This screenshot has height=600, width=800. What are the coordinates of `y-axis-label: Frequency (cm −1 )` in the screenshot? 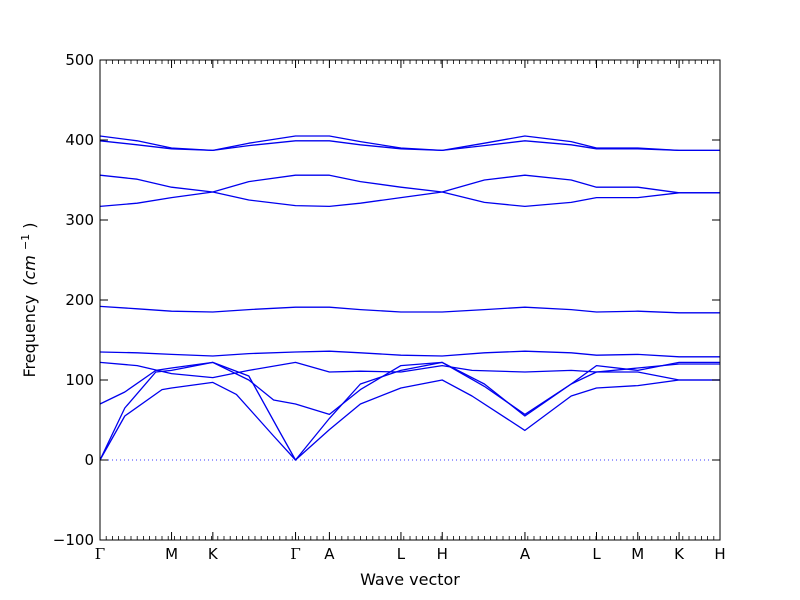 It's located at (26, 299).